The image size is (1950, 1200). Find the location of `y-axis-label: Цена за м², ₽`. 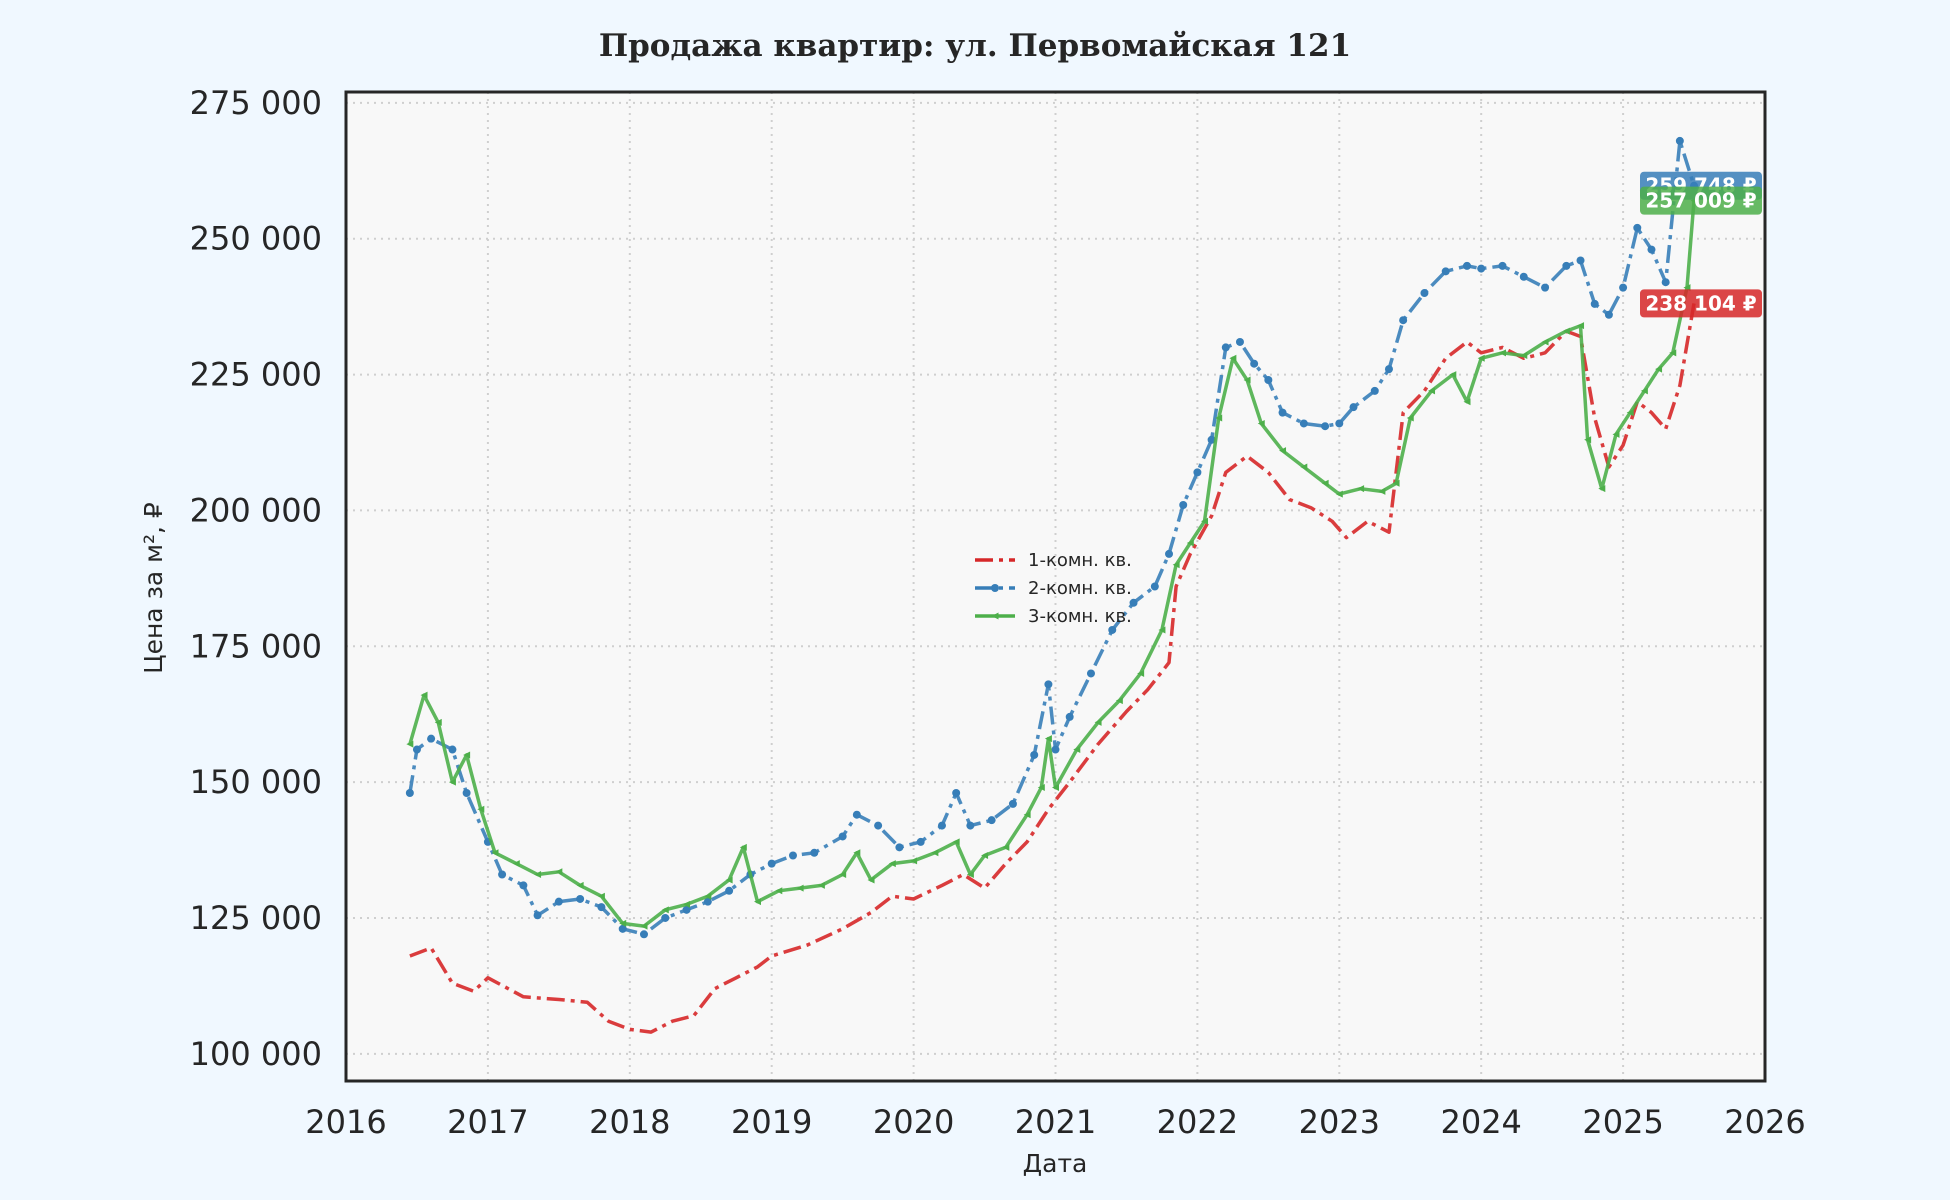

y-axis-label: Цена за м², ₽ is located at coordinates (153, 588).